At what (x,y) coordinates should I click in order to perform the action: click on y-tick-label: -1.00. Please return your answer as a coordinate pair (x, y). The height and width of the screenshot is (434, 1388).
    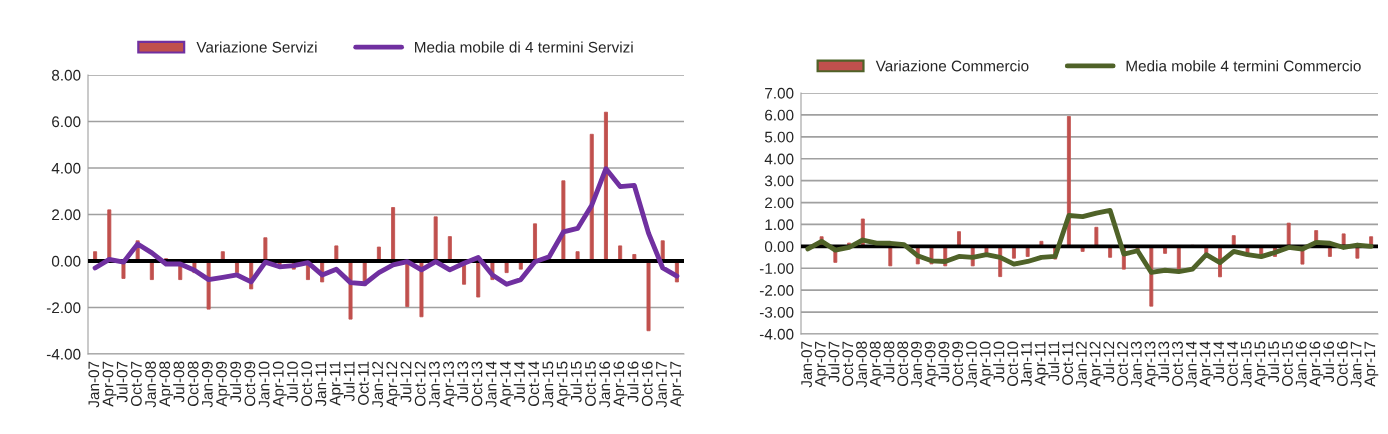
    Looking at the image, I should click on (776, 268).